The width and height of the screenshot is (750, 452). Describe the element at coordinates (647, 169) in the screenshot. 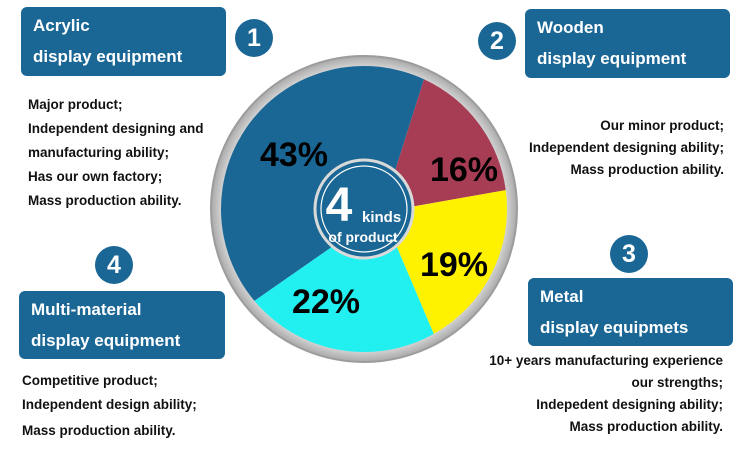

I see `section-2-line-3: Mass production ability.` at that location.